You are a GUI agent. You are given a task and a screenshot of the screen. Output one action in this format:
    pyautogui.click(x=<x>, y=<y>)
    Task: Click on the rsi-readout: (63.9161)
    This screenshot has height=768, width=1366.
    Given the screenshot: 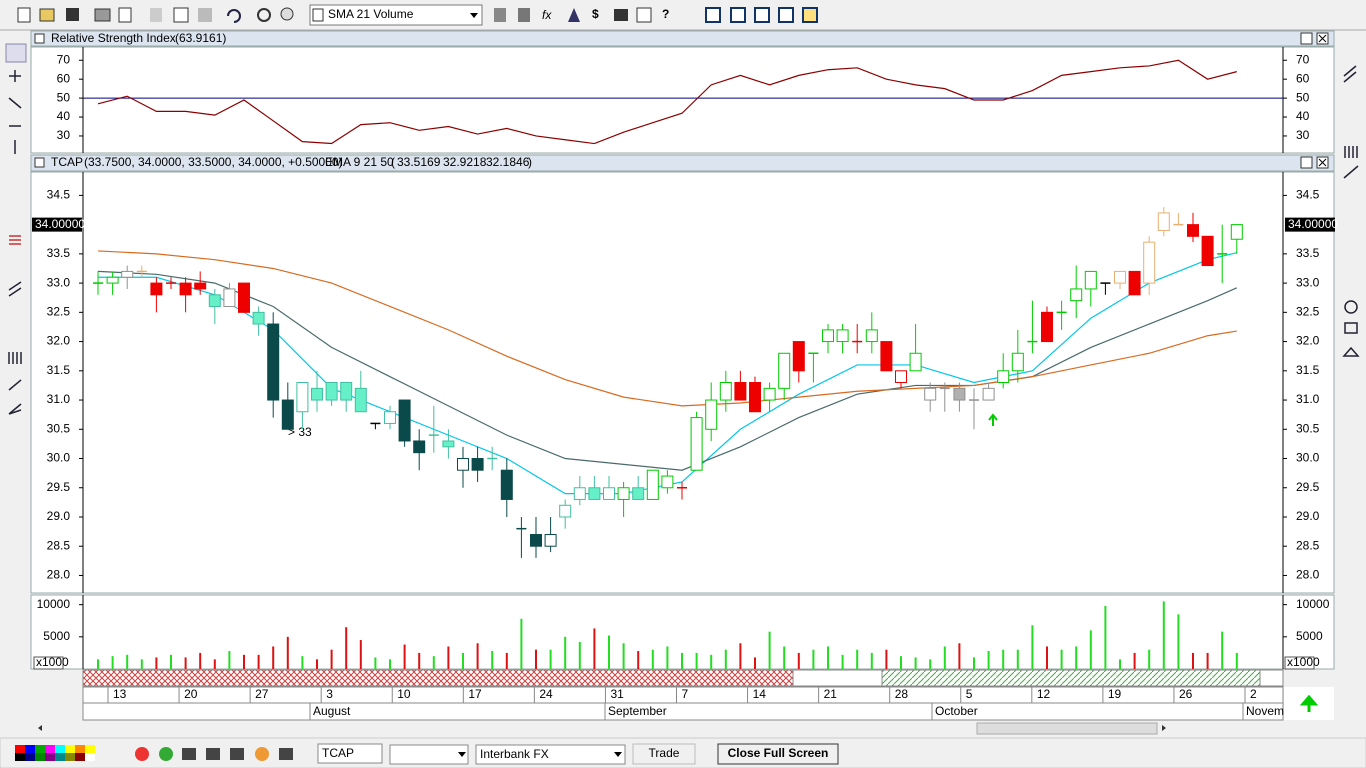 What is the action you would take?
    pyautogui.click(x=200, y=38)
    